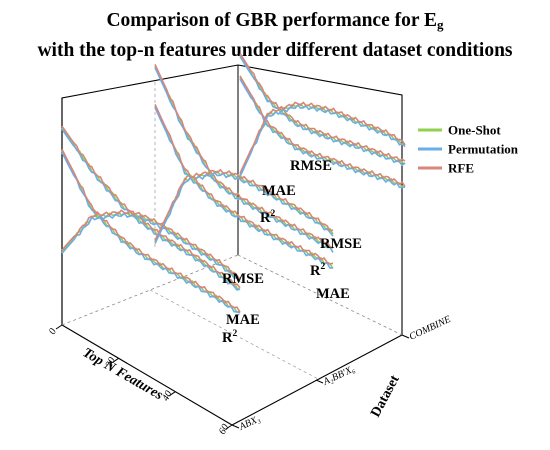  What do you see at coordinates (311, 166) in the screenshot?
I see `metric-label-combine-rmse: RMSE` at bounding box center [311, 166].